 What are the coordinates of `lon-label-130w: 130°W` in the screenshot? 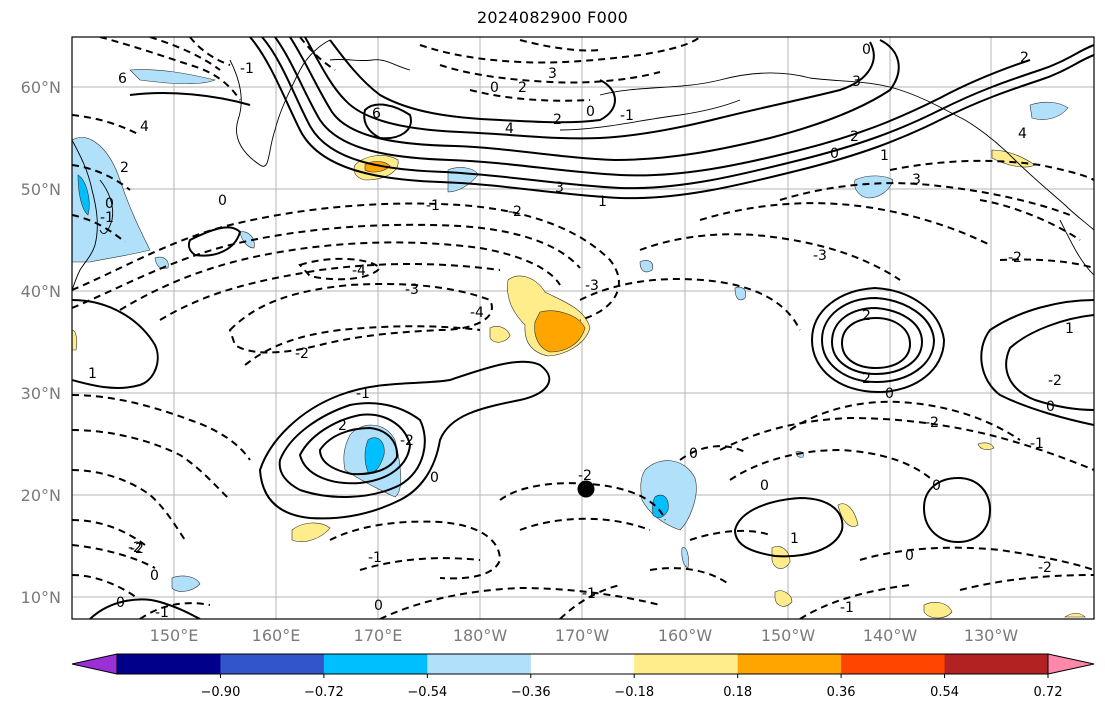 It's located at (991, 635).